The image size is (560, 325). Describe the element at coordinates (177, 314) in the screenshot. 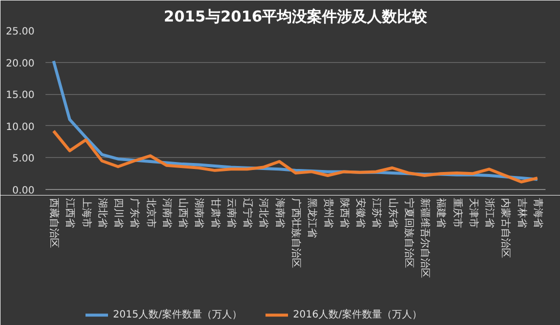

I see `legend-label: 2015人数/案件数量（万人）` at that location.